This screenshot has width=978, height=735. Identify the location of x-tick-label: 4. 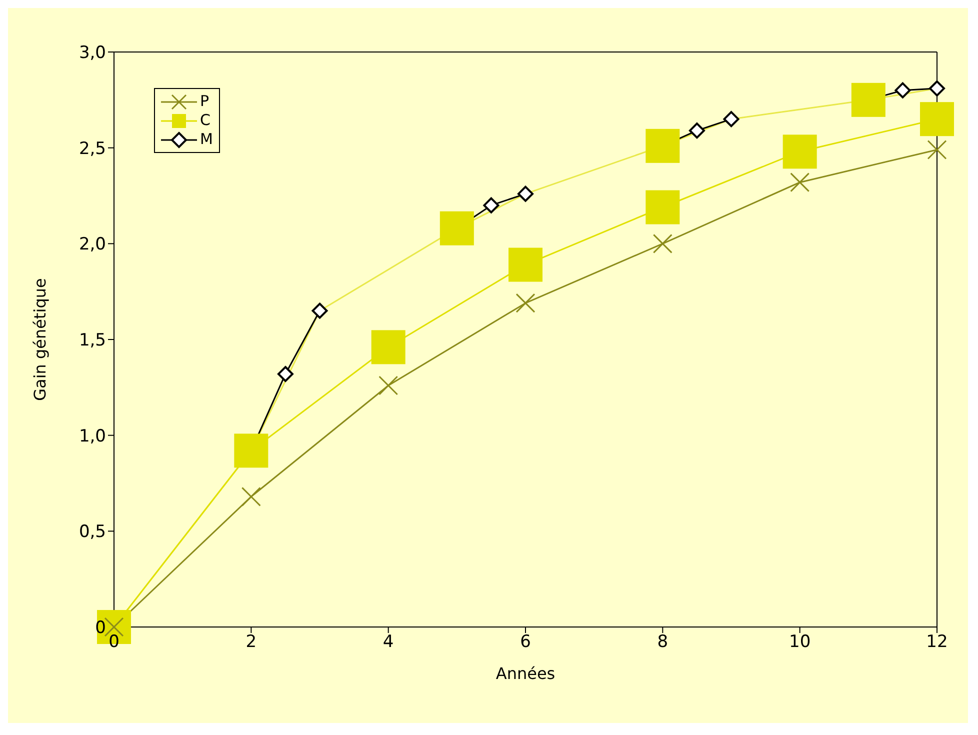
(388, 642).